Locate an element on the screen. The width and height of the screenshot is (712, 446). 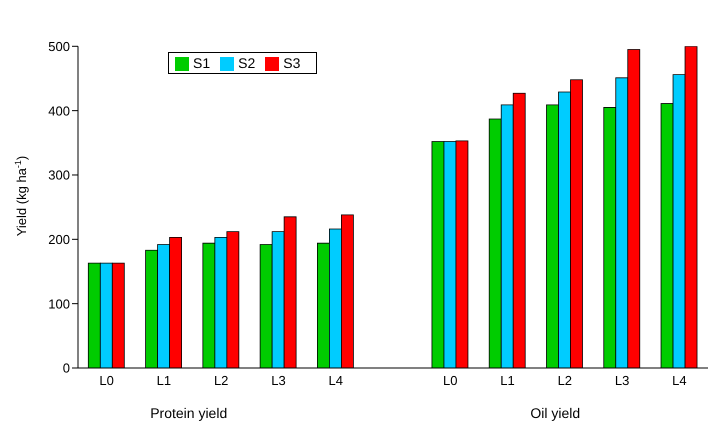
y-tick-label: 0 is located at coordinates (66, 368).